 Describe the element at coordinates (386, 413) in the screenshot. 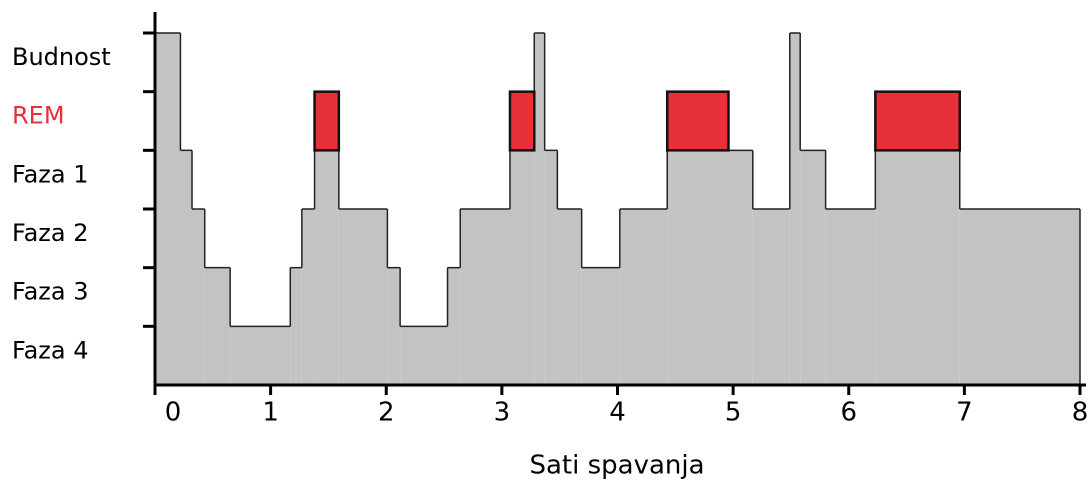

I see `x-tick-label: 2` at that location.